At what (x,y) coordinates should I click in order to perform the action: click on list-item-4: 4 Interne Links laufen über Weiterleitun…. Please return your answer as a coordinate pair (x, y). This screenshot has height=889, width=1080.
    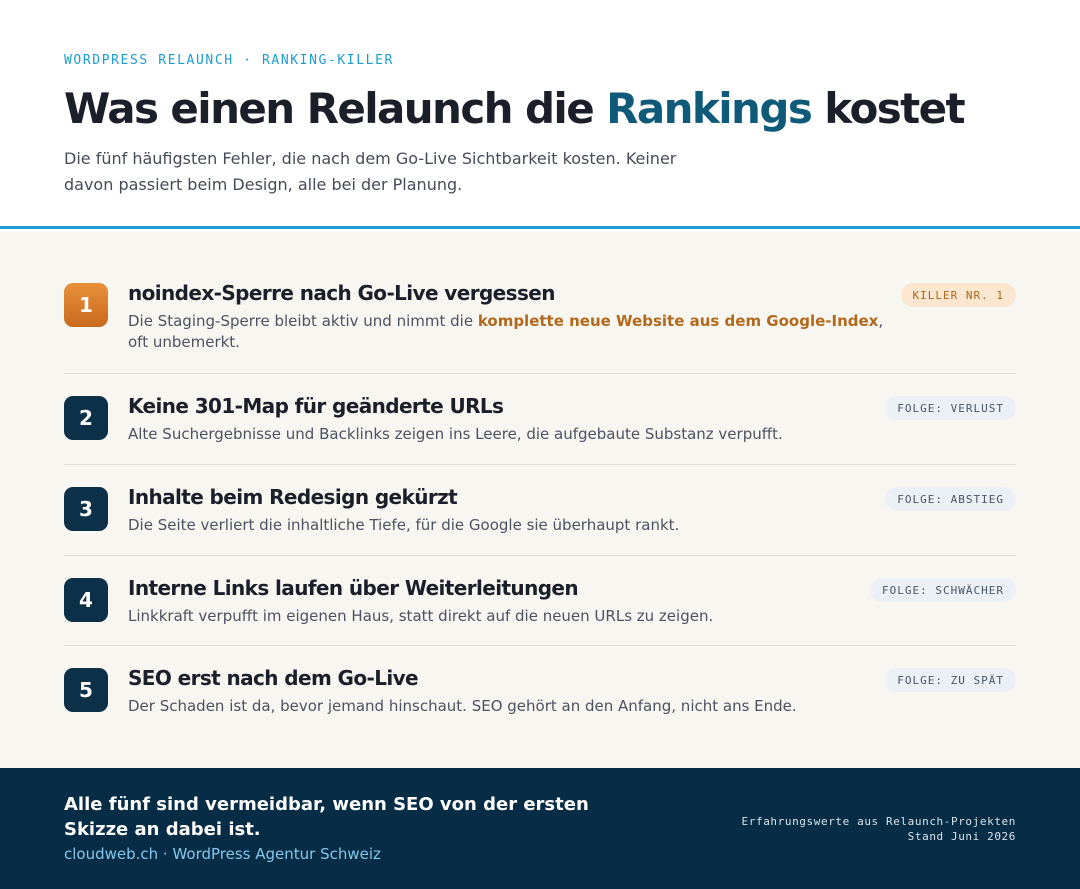
    Looking at the image, I should click on (540, 611).